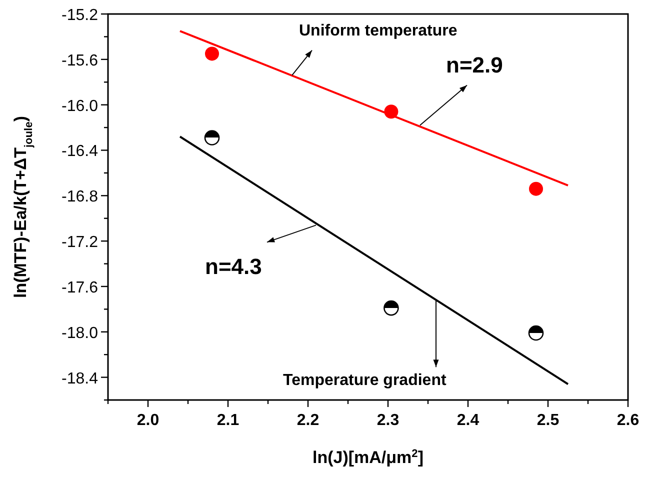 The width and height of the screenshot is (666, 477). What do you see at coordinates (368, 457) in the screenshot?
I see `x-axis-title: ln(J)[mA/μm$^{2}$]` at bounding box center [368, 457].